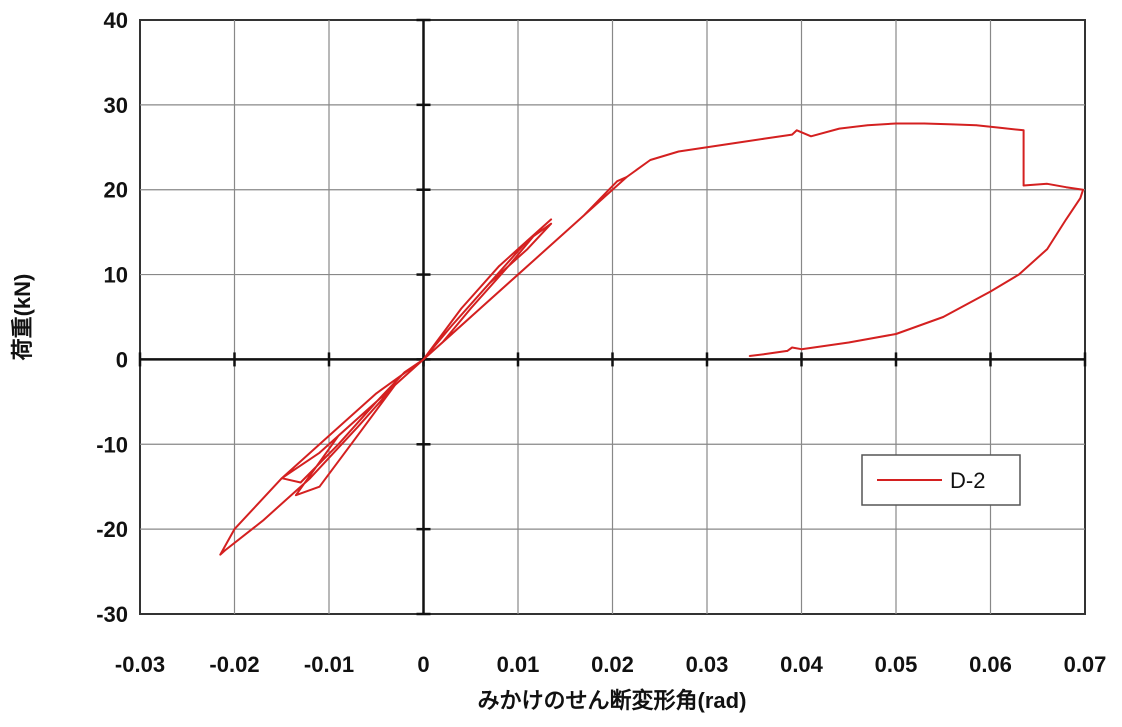 This screenshot has width=1122, height=727. I want to click on y-tick-label: -30, so click(112, 614).